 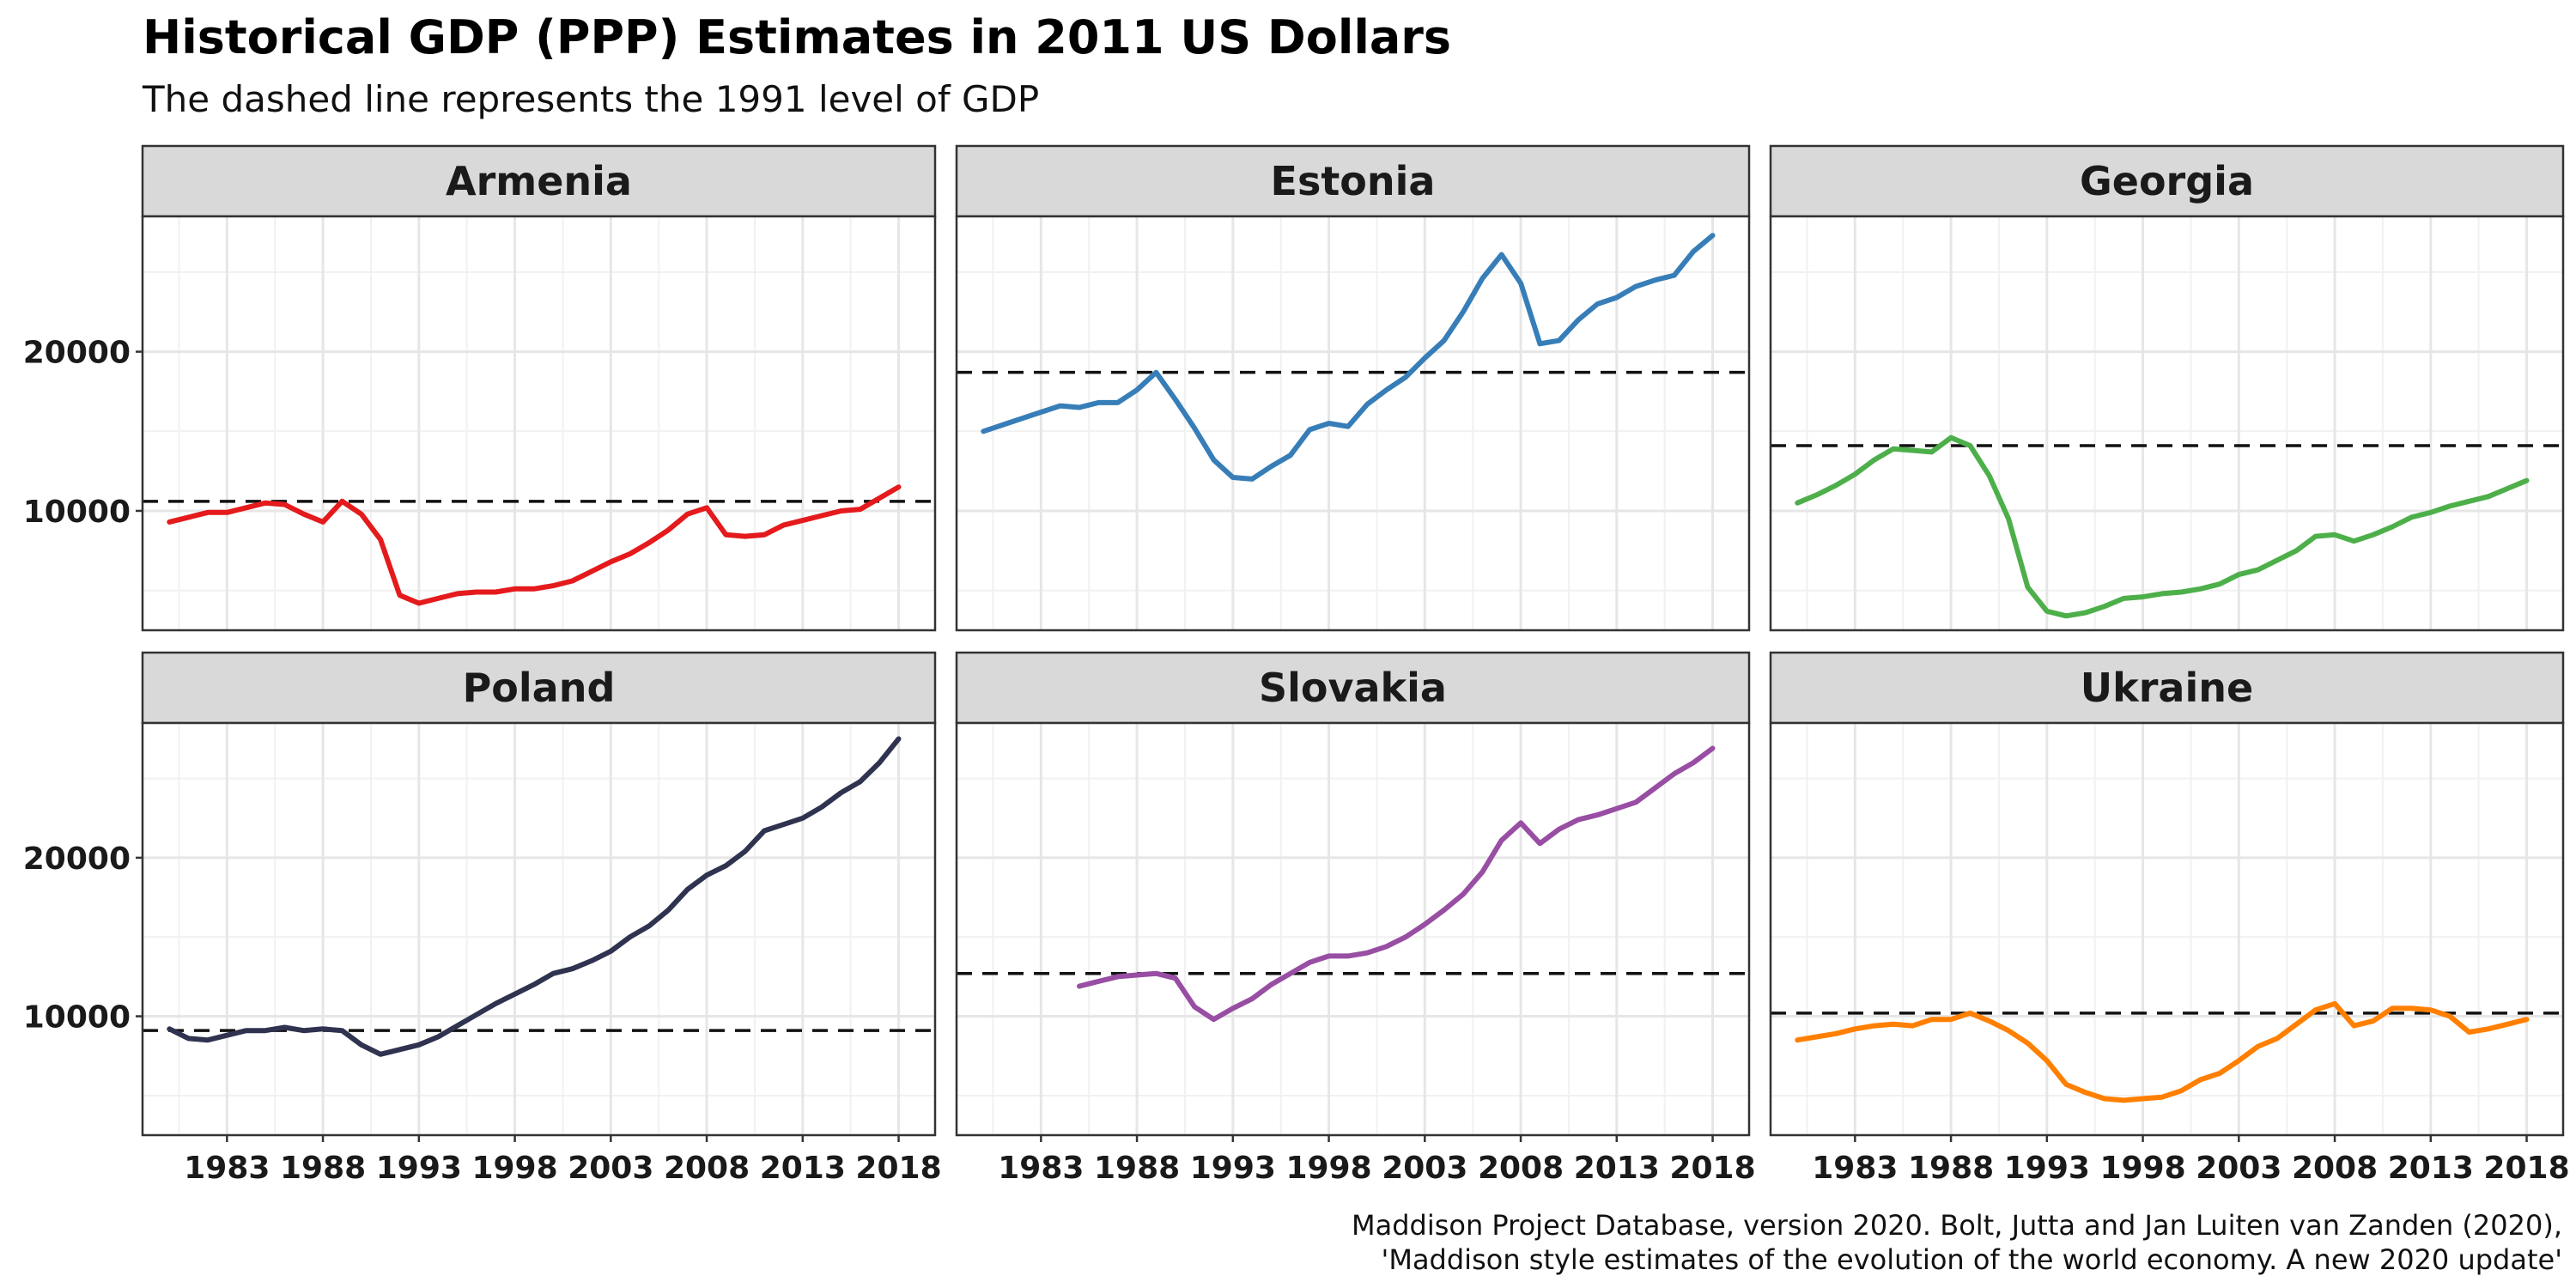 I want to click on facet-strip-label: Georgia, so click(x=2167, y=181).